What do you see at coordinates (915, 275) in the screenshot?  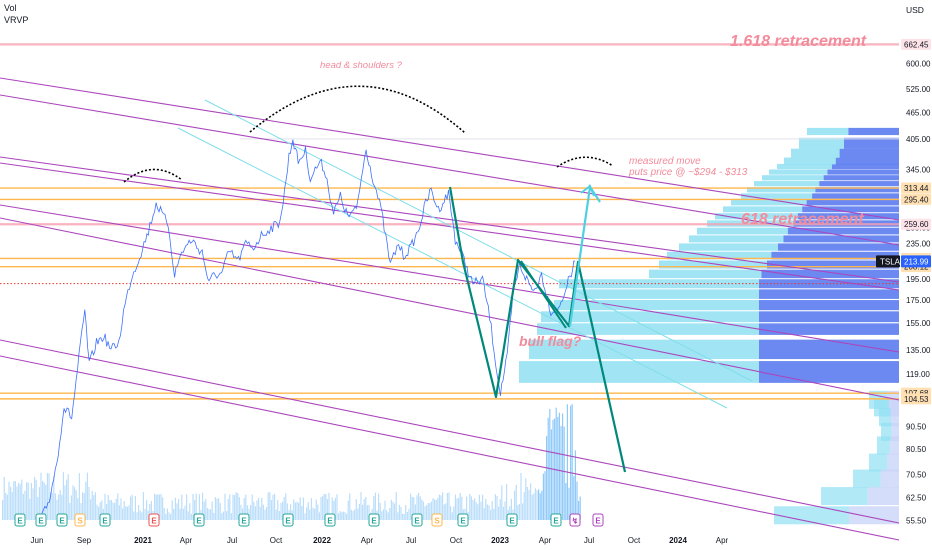 I see `price-axis-panel` at bounding box center [915, 275].